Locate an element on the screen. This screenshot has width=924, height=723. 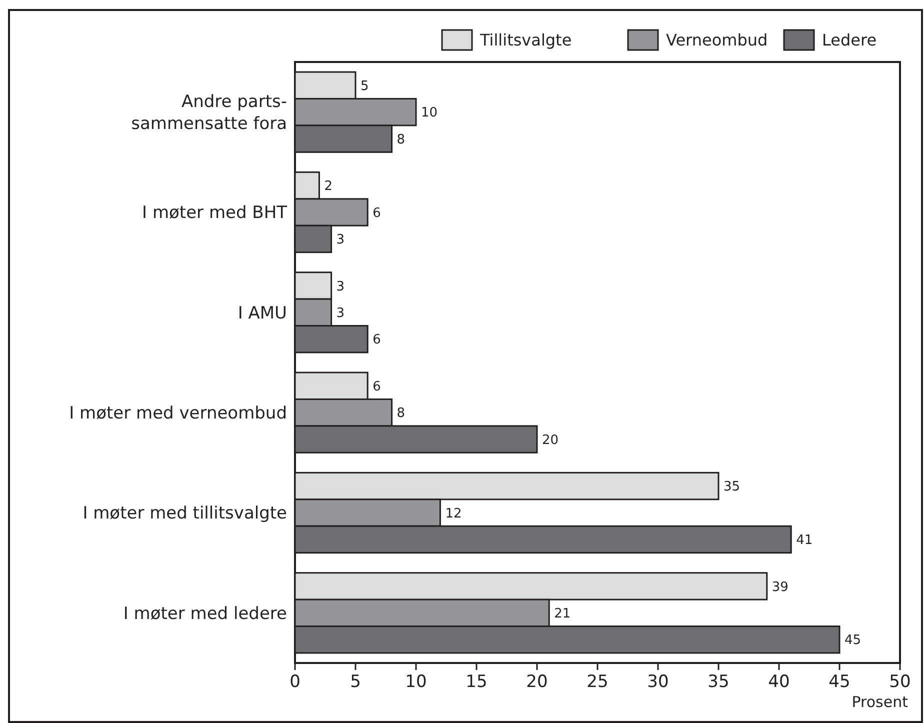
y-tick-label: I møter med ledere is located at coordinates (205, 614).